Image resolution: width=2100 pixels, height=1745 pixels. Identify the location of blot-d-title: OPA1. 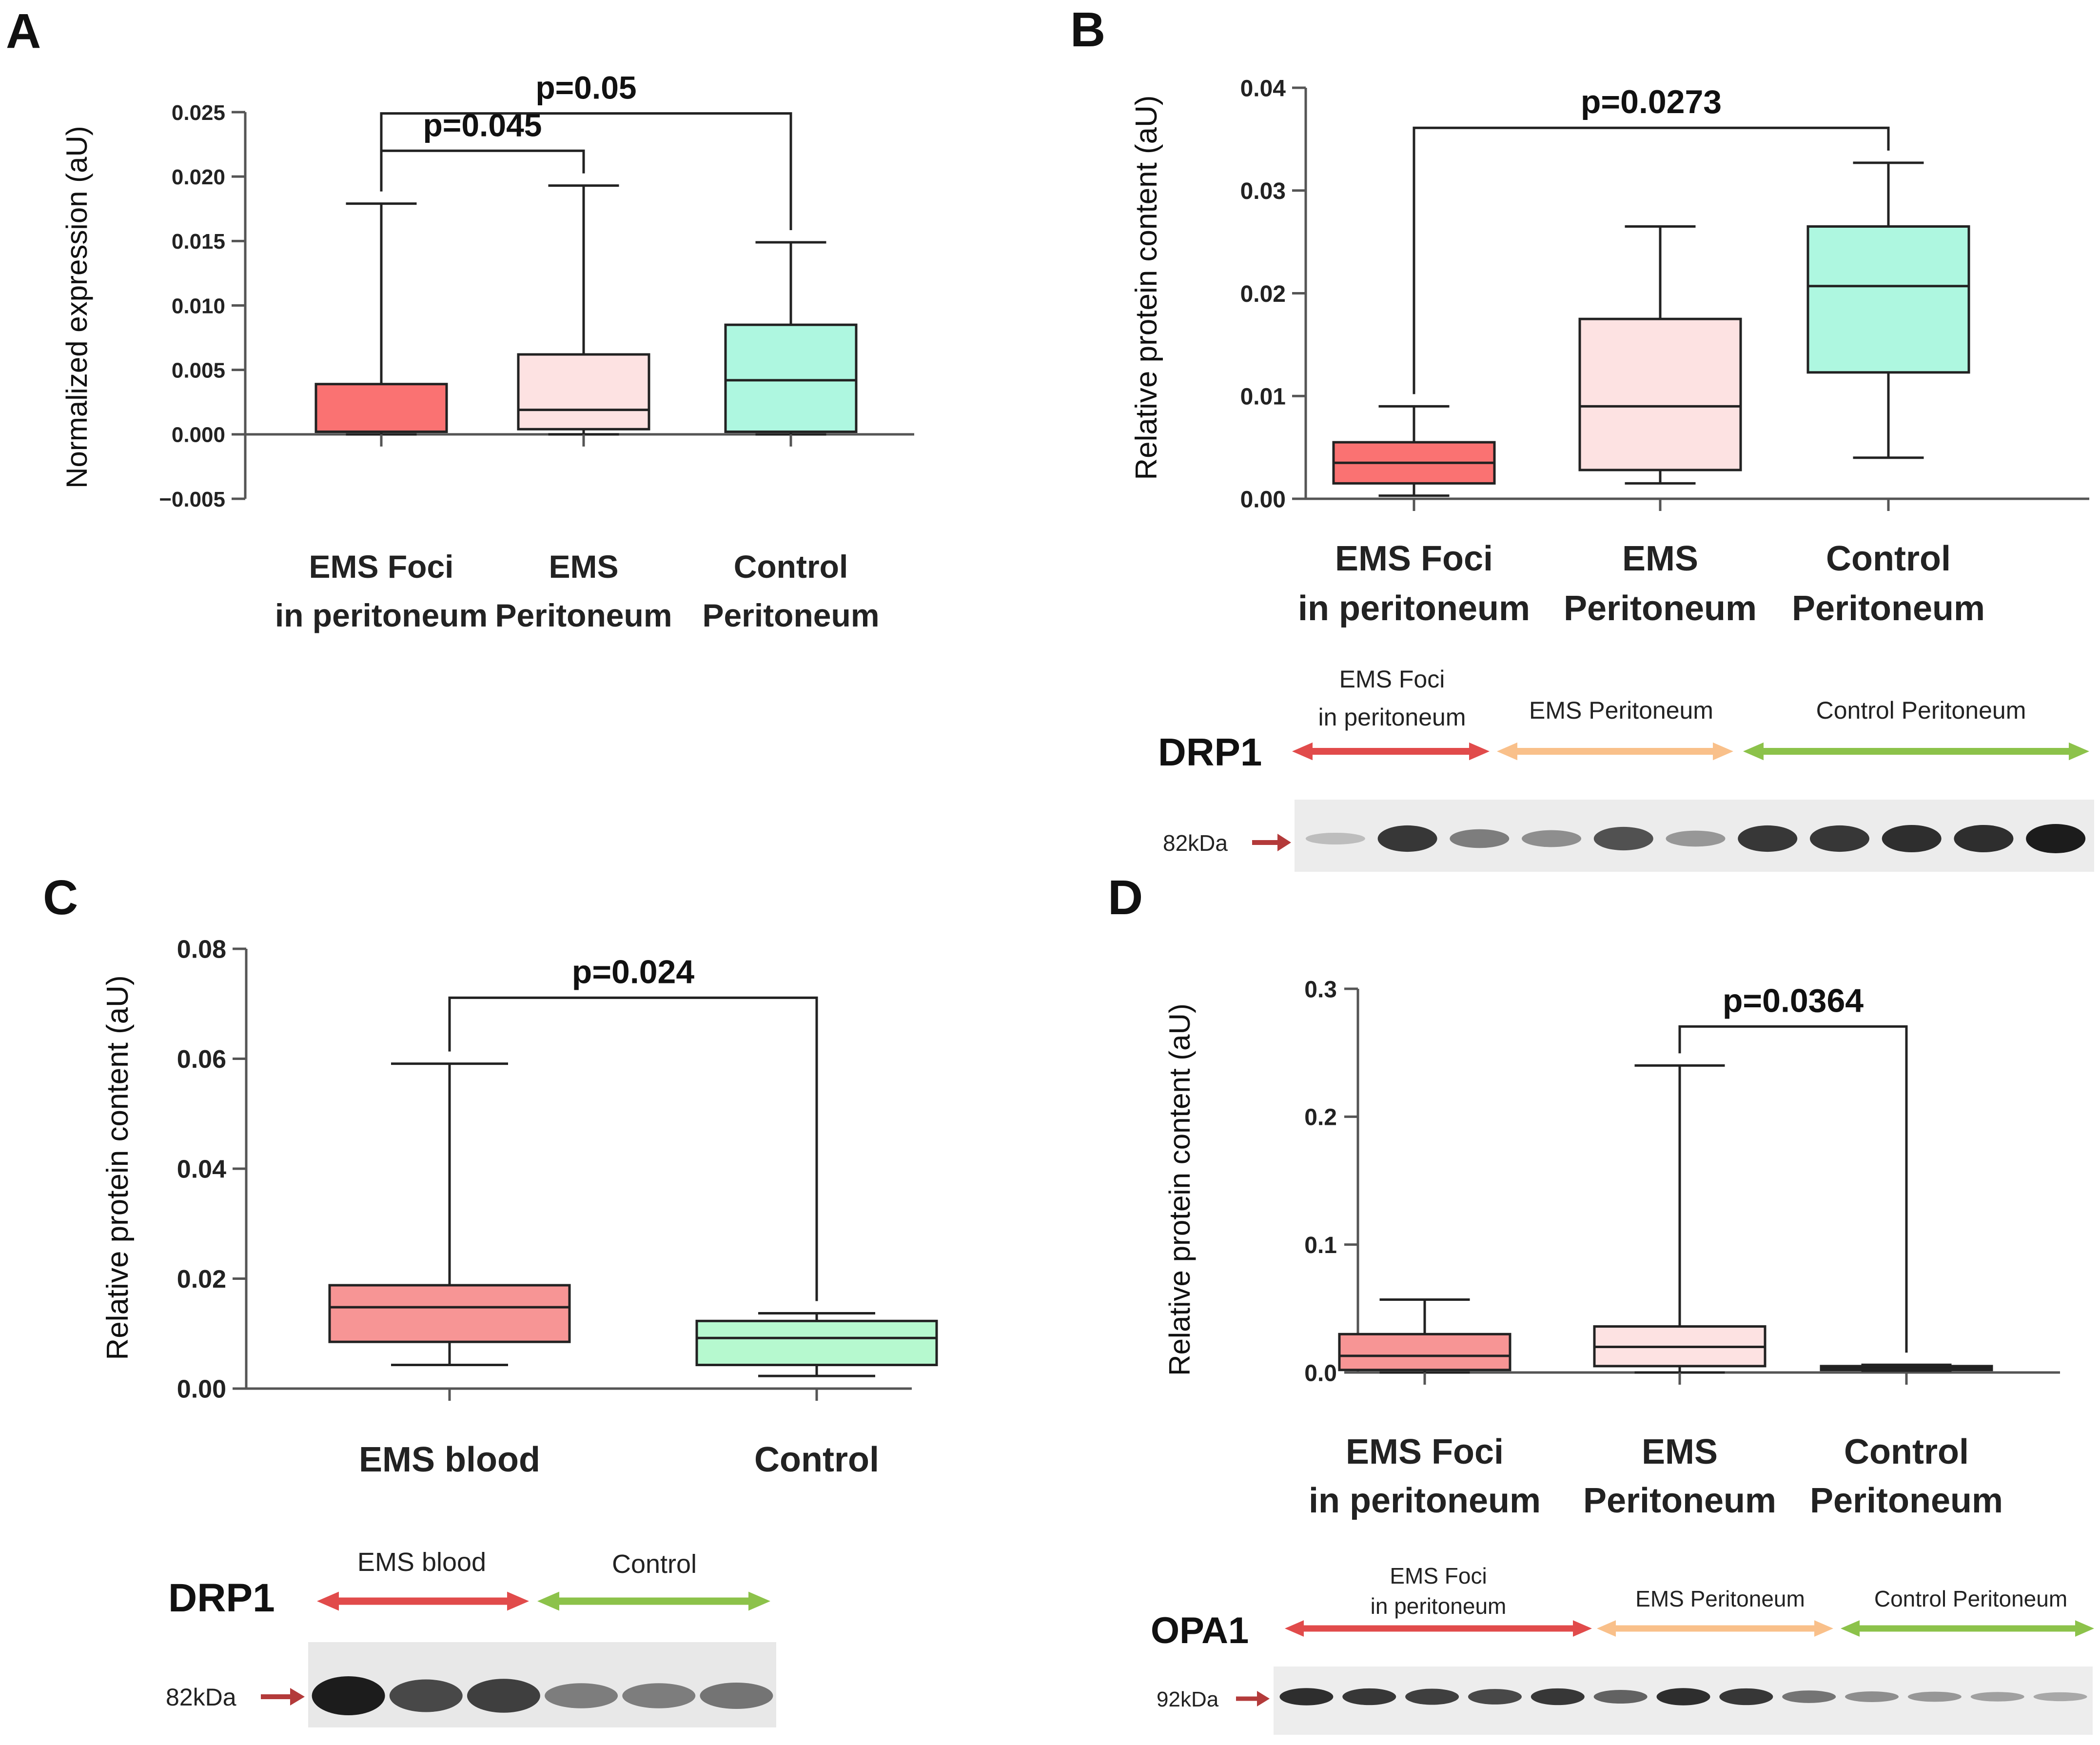
(1200, 1630).